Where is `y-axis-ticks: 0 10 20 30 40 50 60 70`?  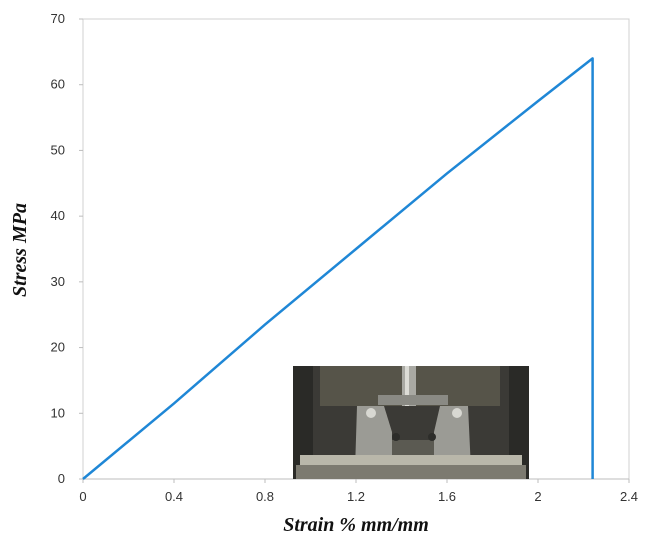 y-axis-ticks: 0 10 20 30 40 50 60 70 is located at coordinates (67, 248).